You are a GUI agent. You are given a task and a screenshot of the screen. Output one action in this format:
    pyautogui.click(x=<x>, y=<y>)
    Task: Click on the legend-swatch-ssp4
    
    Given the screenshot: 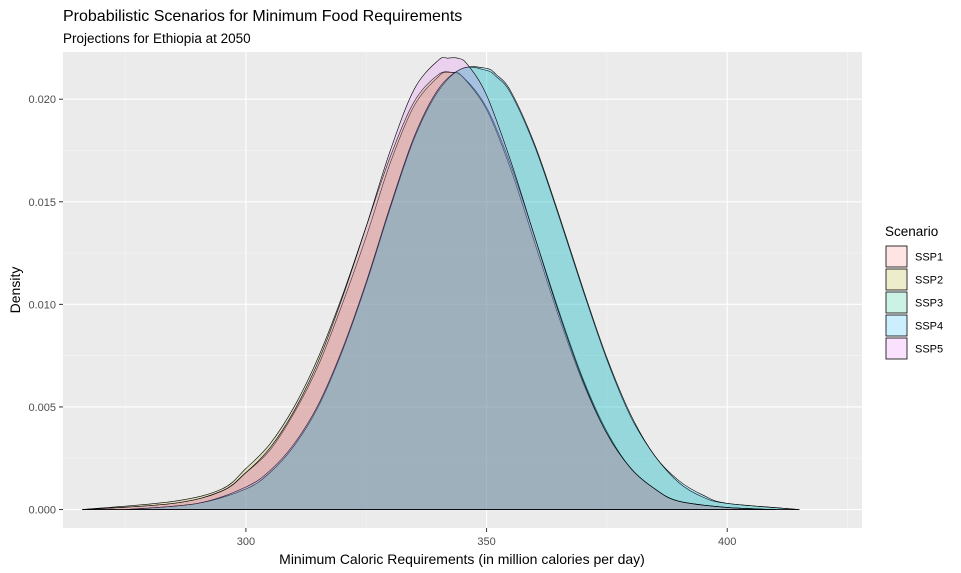 What is the action you would take?
    pyautogui.click(x=896, y=325)
    